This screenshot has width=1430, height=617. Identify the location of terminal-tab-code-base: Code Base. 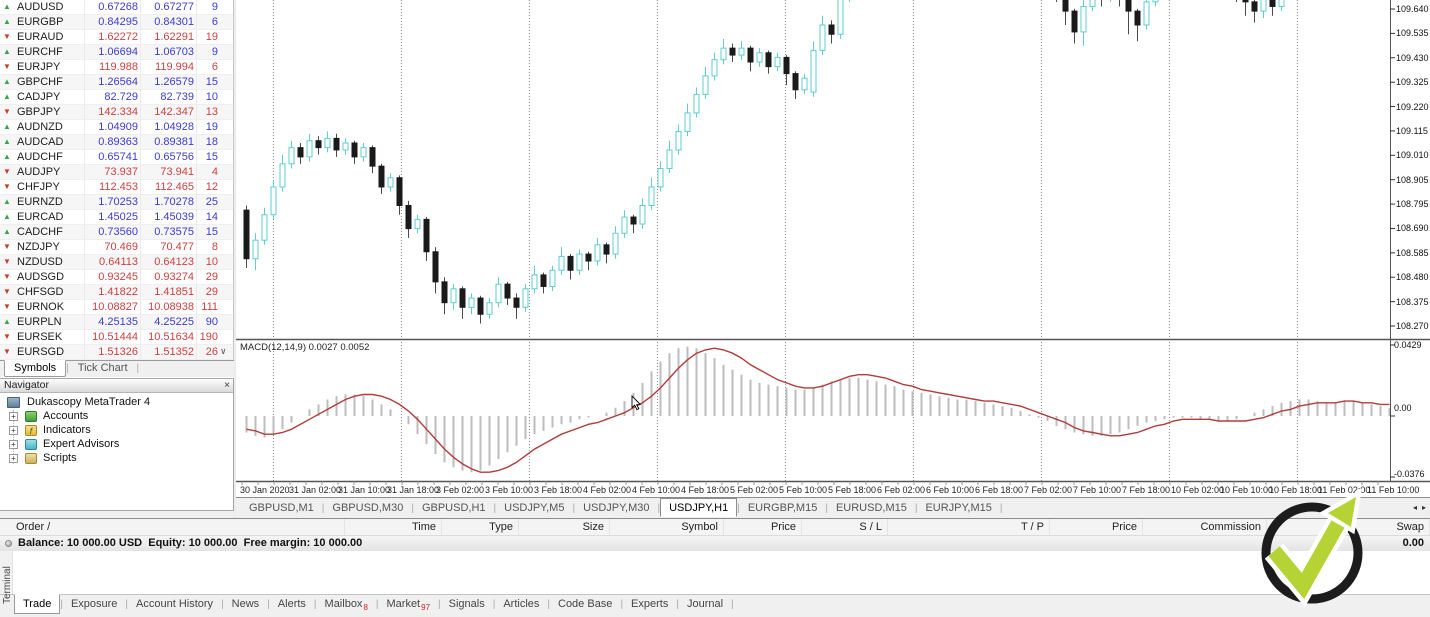
(585, 604).